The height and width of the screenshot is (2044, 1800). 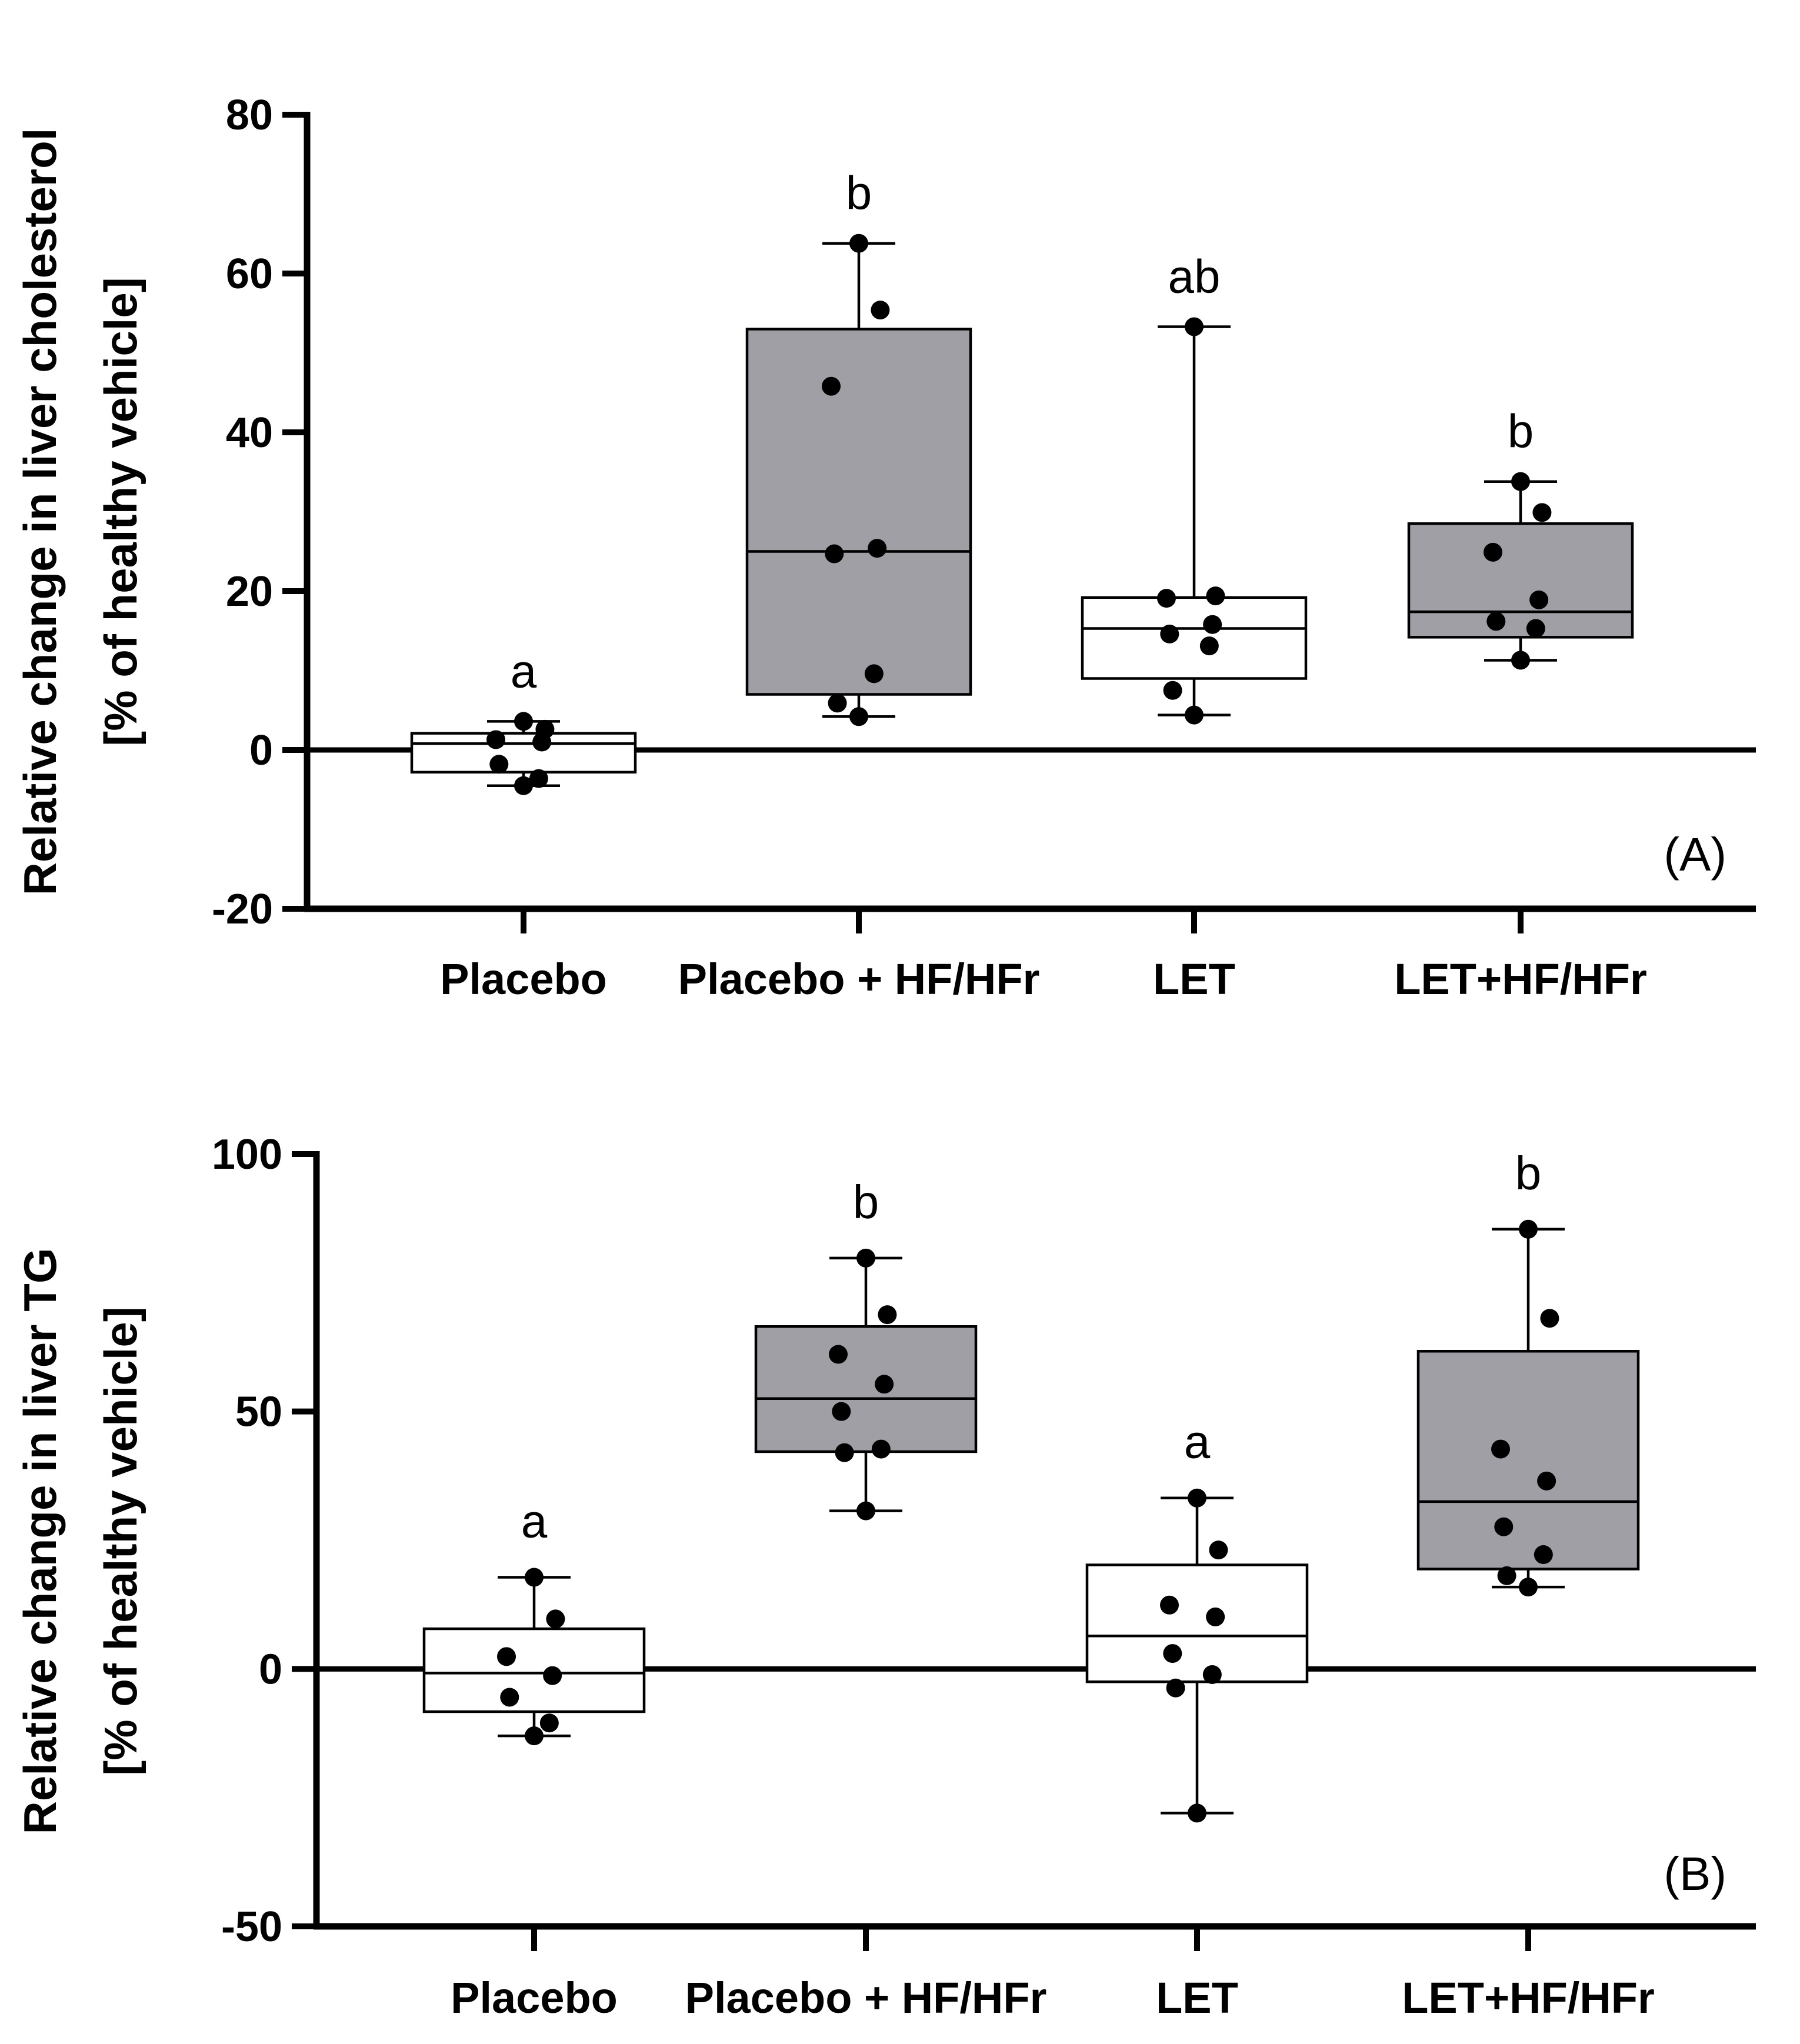 I want to click on y-tick-label: 40, so click(x=249, y=432).